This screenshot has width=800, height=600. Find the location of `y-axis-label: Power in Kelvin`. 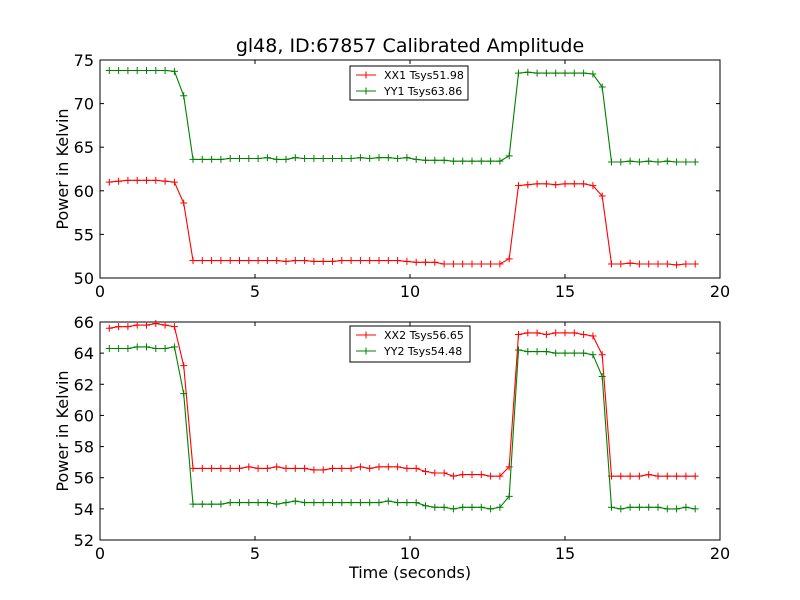

y-axis-label: Power in Kelvin is located at coordinates (62, 168).